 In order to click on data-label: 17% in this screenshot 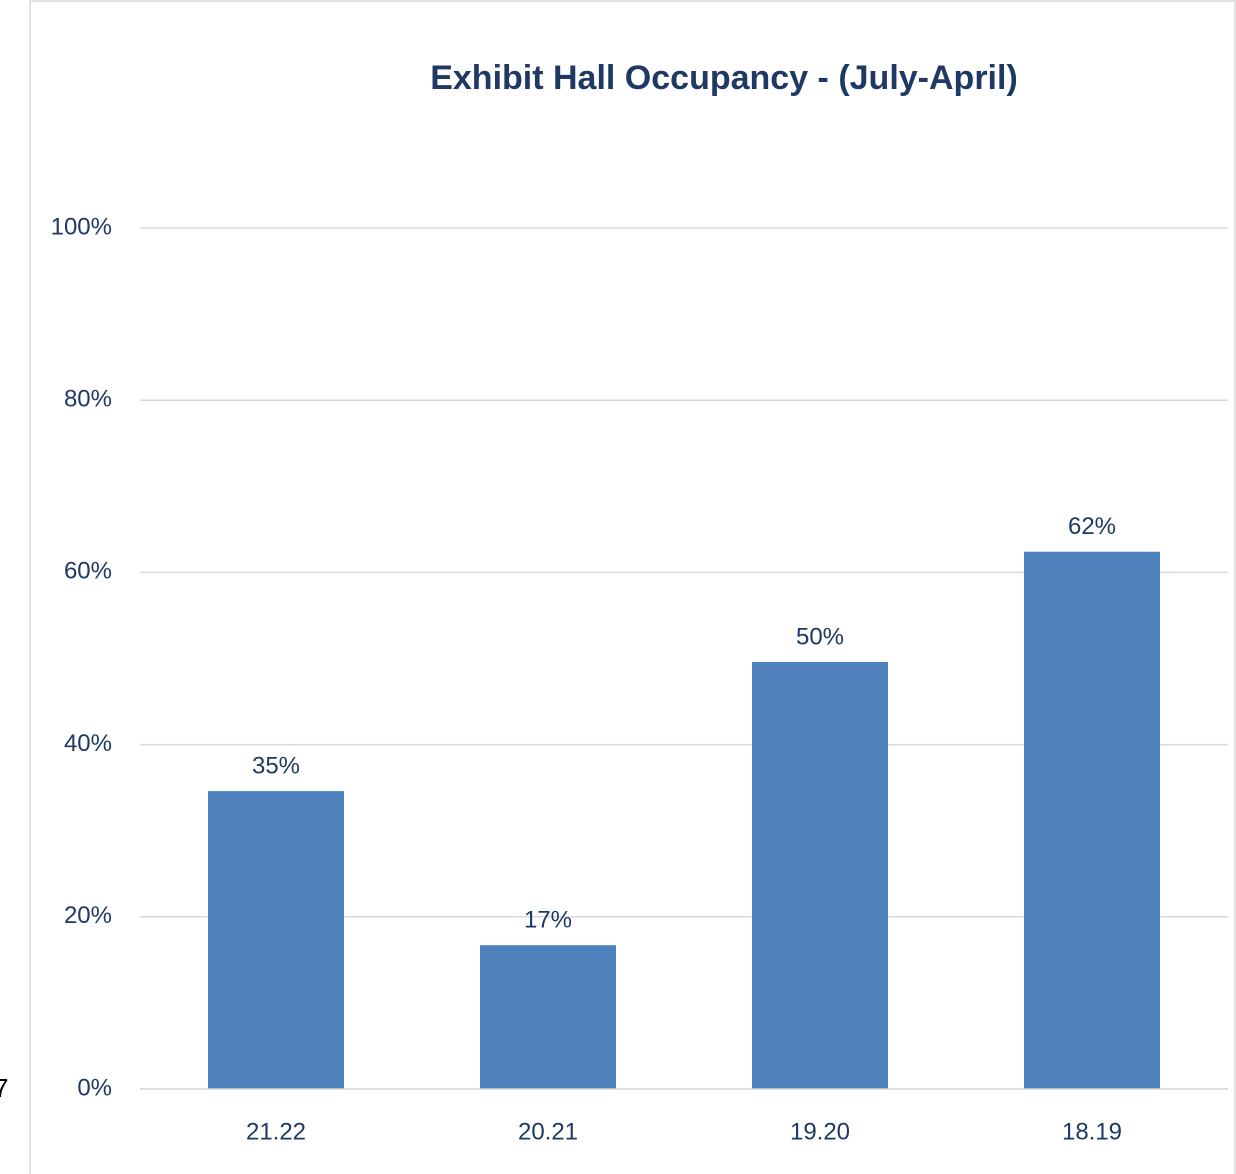, I will do `click(548, 920)`.